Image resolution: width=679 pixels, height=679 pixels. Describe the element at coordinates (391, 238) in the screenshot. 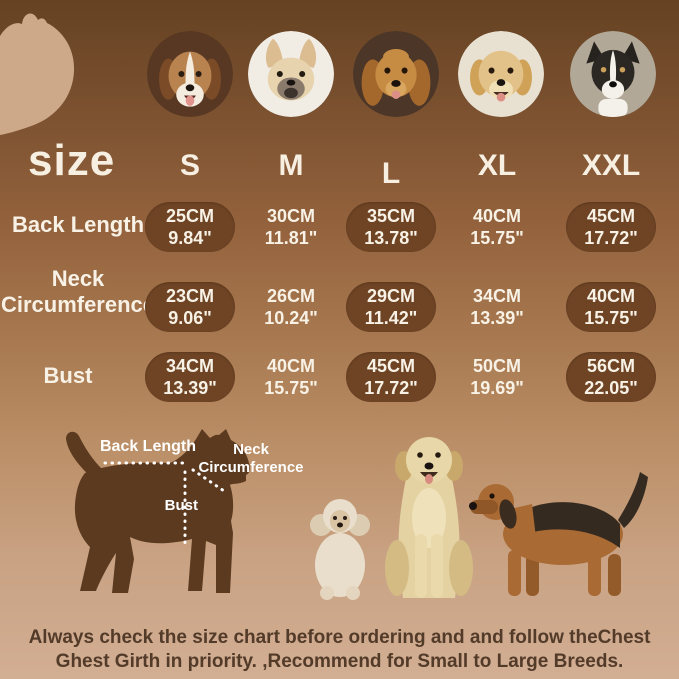

I see `cell-inch-value: 13.78"` at that location.